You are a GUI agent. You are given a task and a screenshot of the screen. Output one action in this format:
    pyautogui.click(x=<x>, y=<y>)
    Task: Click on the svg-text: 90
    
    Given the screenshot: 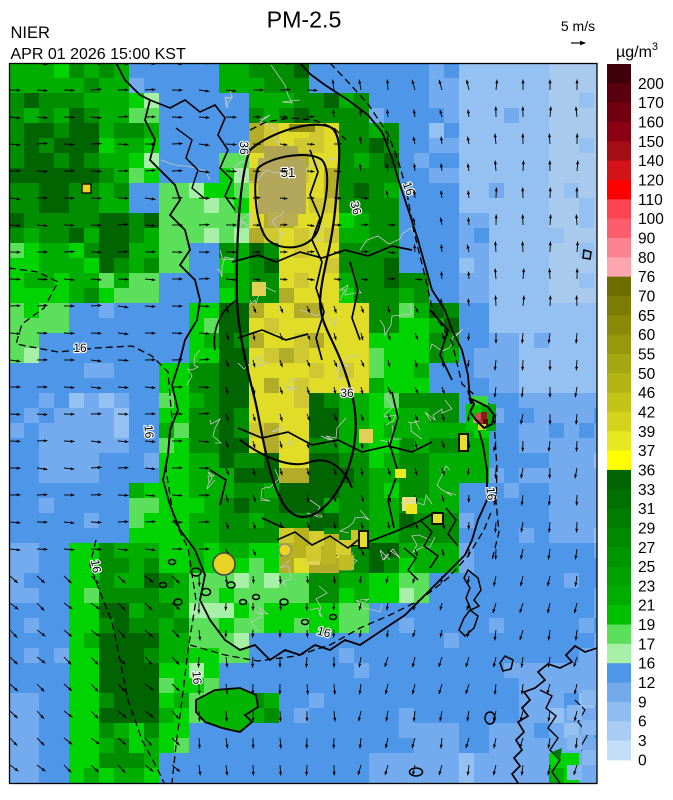 What is the action you would take?
    pyautogui.click(x=647, y=238)
    